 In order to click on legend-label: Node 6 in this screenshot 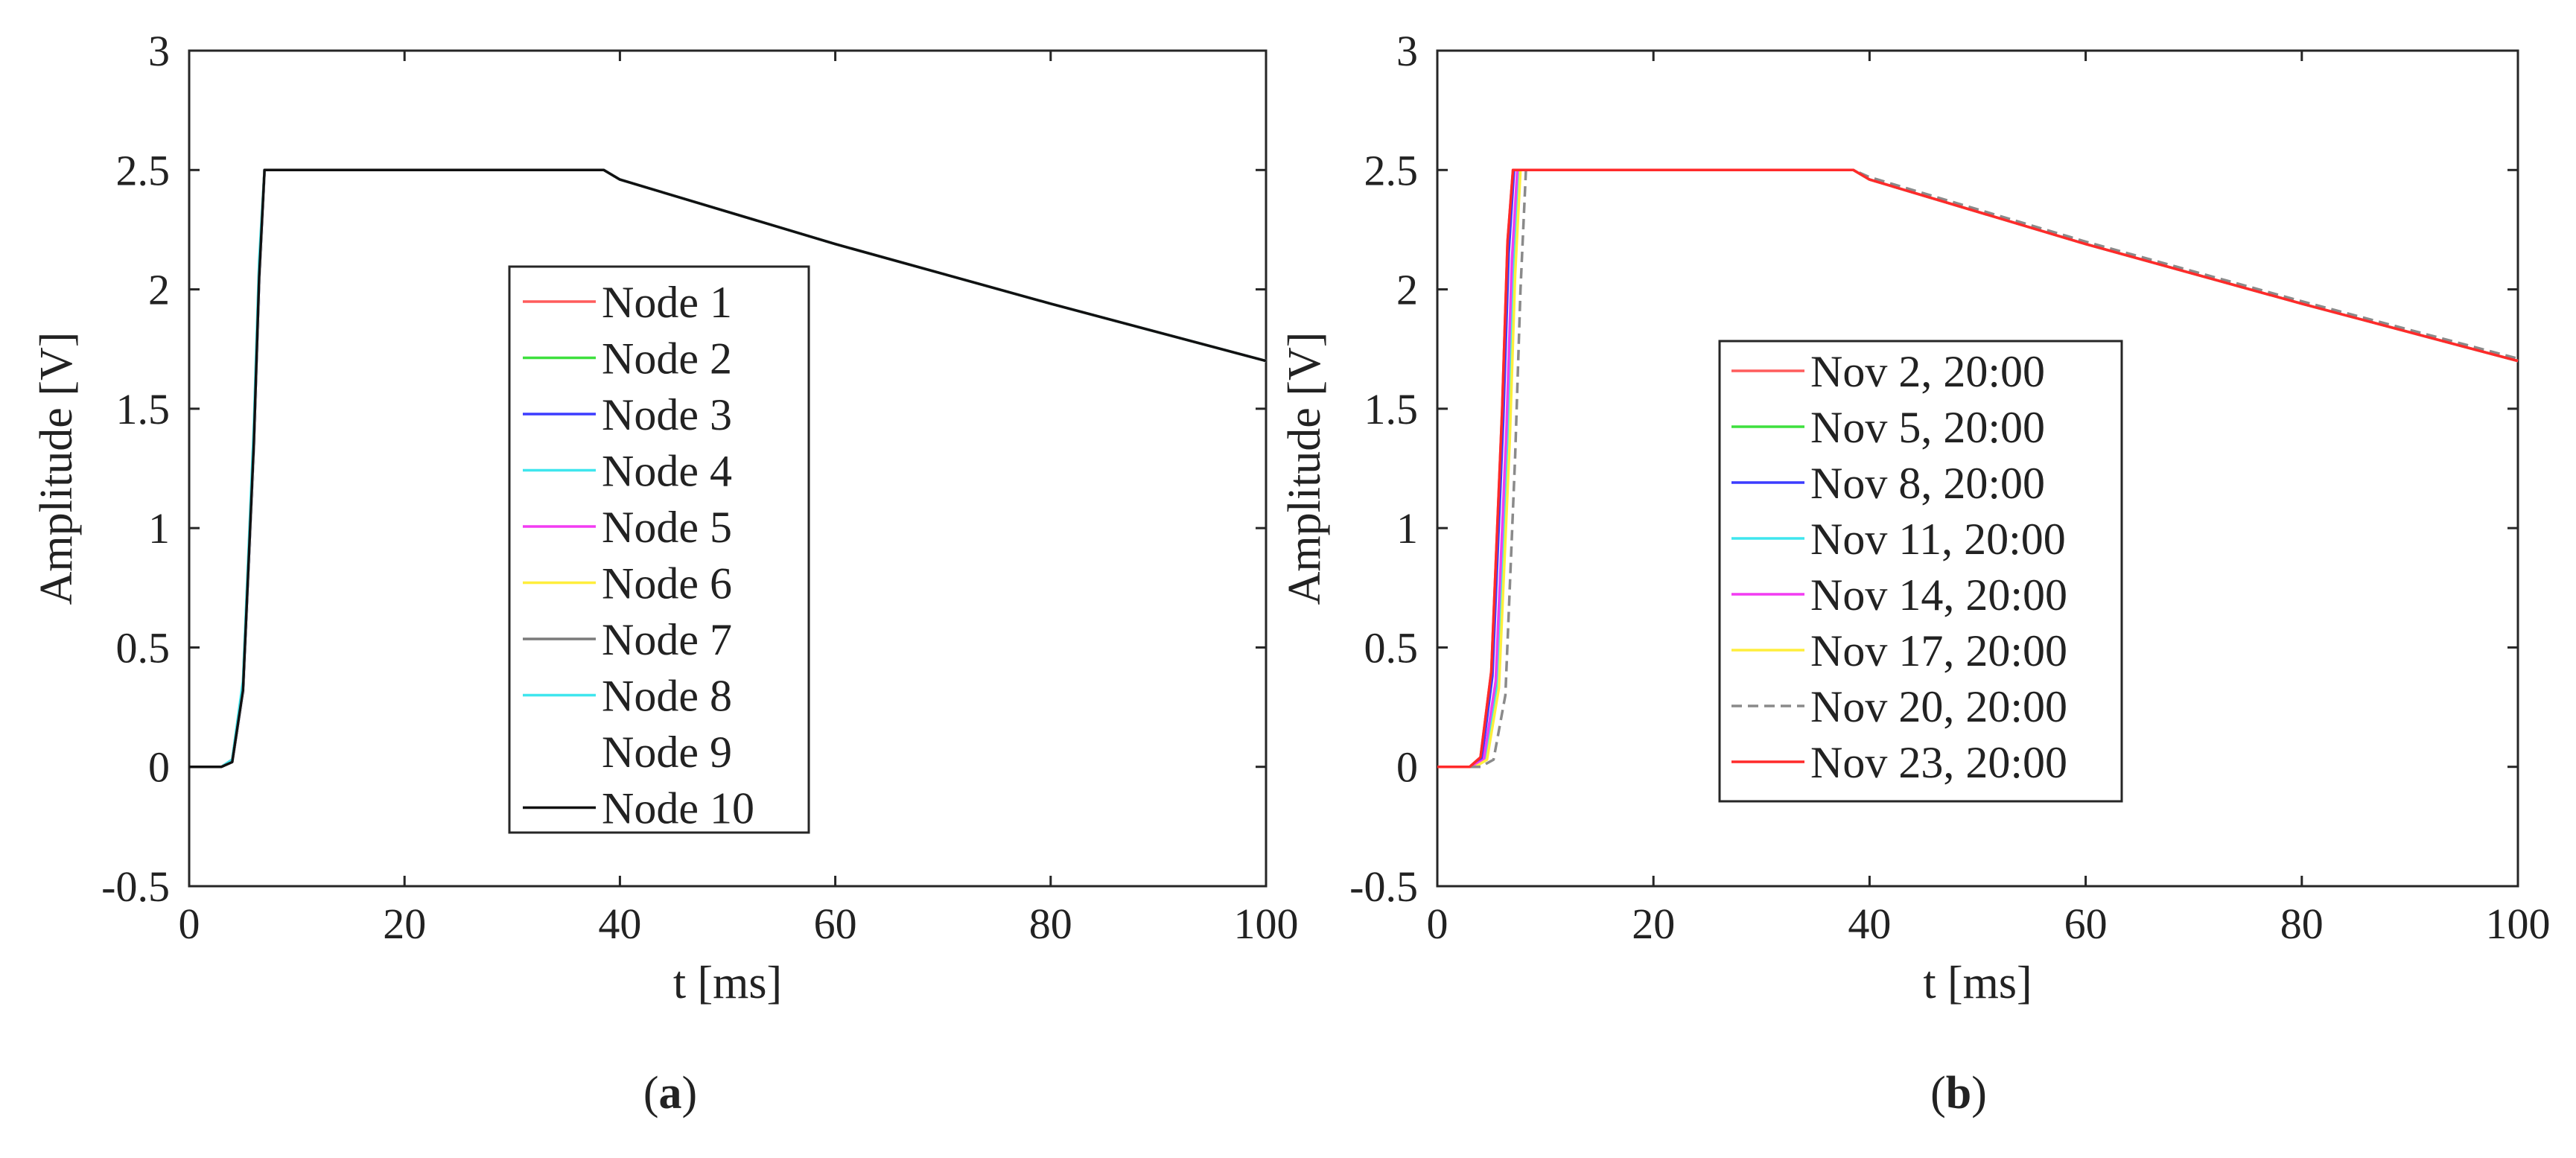, I will do `click(667, 583)`.